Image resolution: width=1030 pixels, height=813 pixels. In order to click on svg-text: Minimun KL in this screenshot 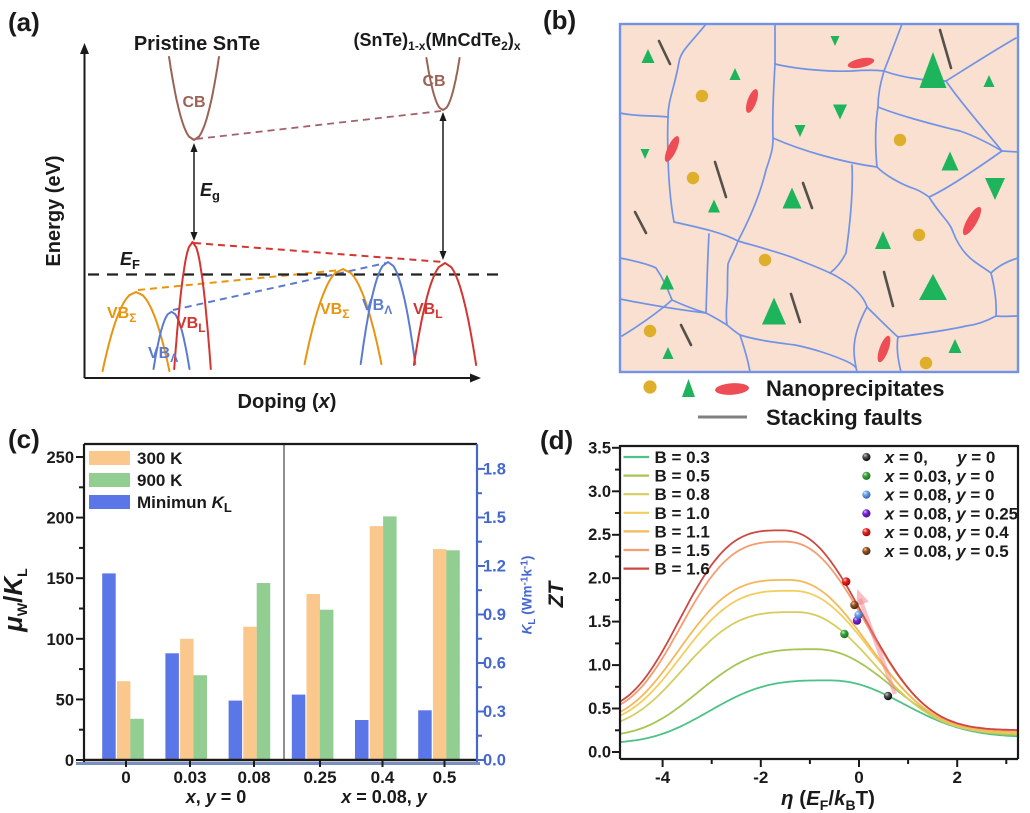, I will do `click(184, 504)`.